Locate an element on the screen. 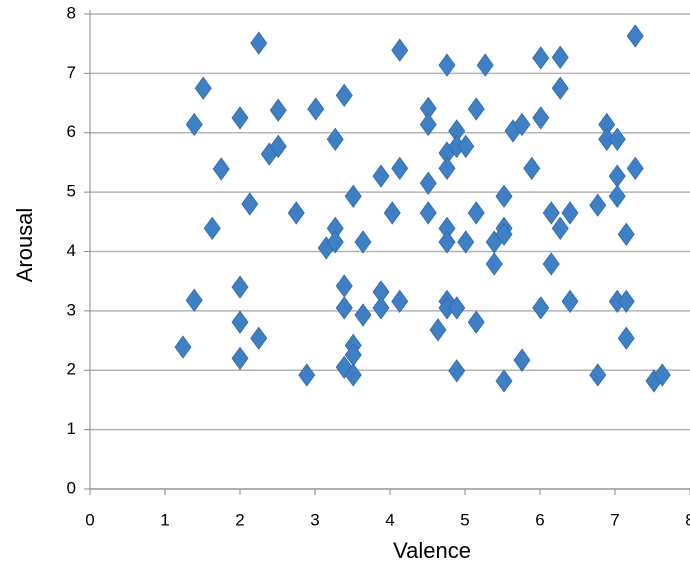  x-tick-label: 0 is located at coordinates (89, 519).